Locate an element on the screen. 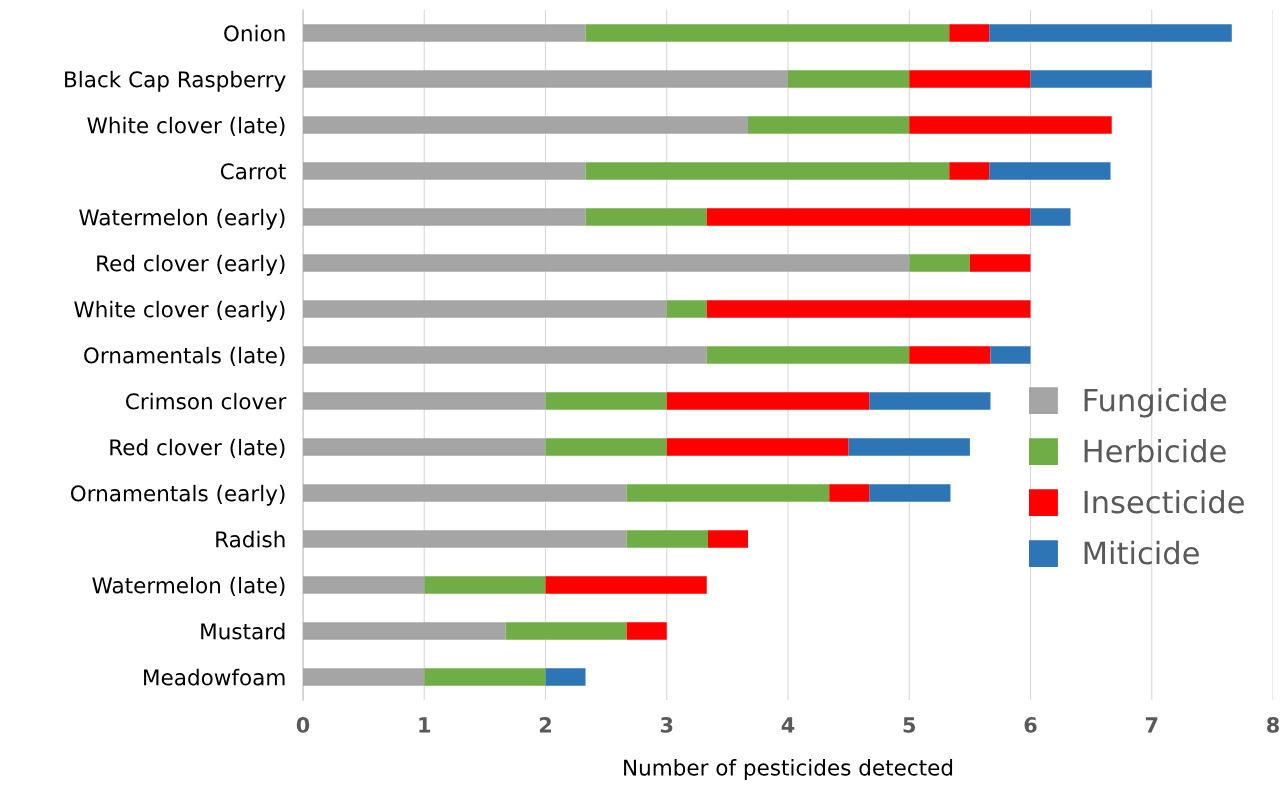 This screenshot has width=1287, height=809. x-tick-label: 8 is located at coordinates (1273, 725).